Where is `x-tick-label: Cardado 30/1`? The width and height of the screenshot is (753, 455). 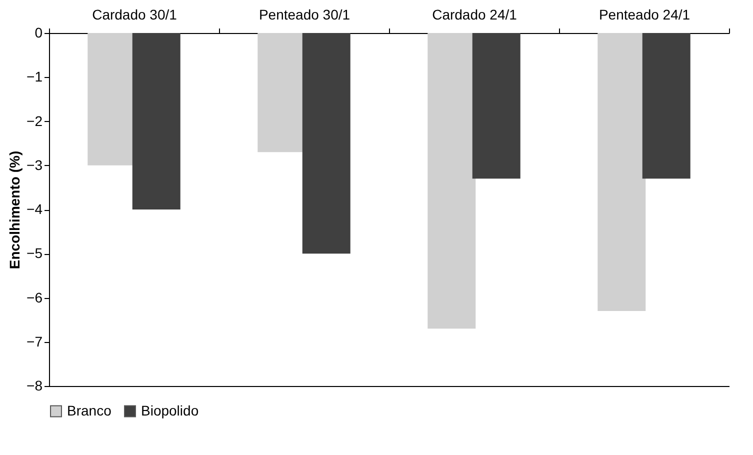 x-tick-label: Cardado 30/1 is located at coordinates (135, 14).